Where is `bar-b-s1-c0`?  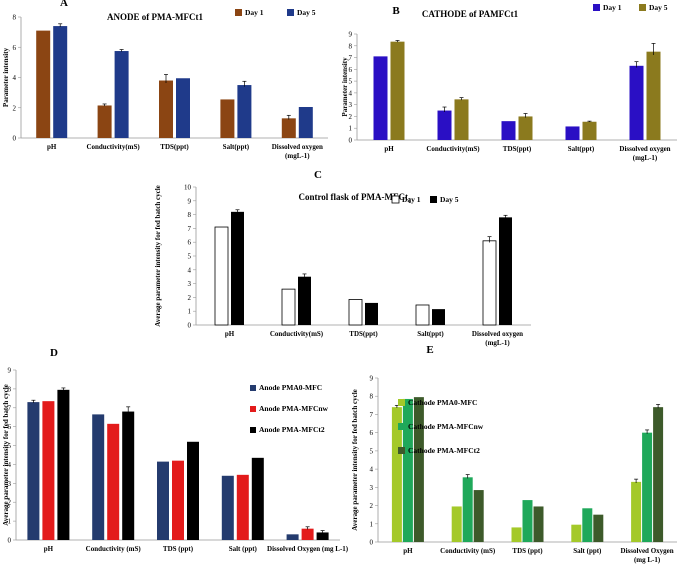 bar-b-s1-c0 is located at coordinates (397, 90).